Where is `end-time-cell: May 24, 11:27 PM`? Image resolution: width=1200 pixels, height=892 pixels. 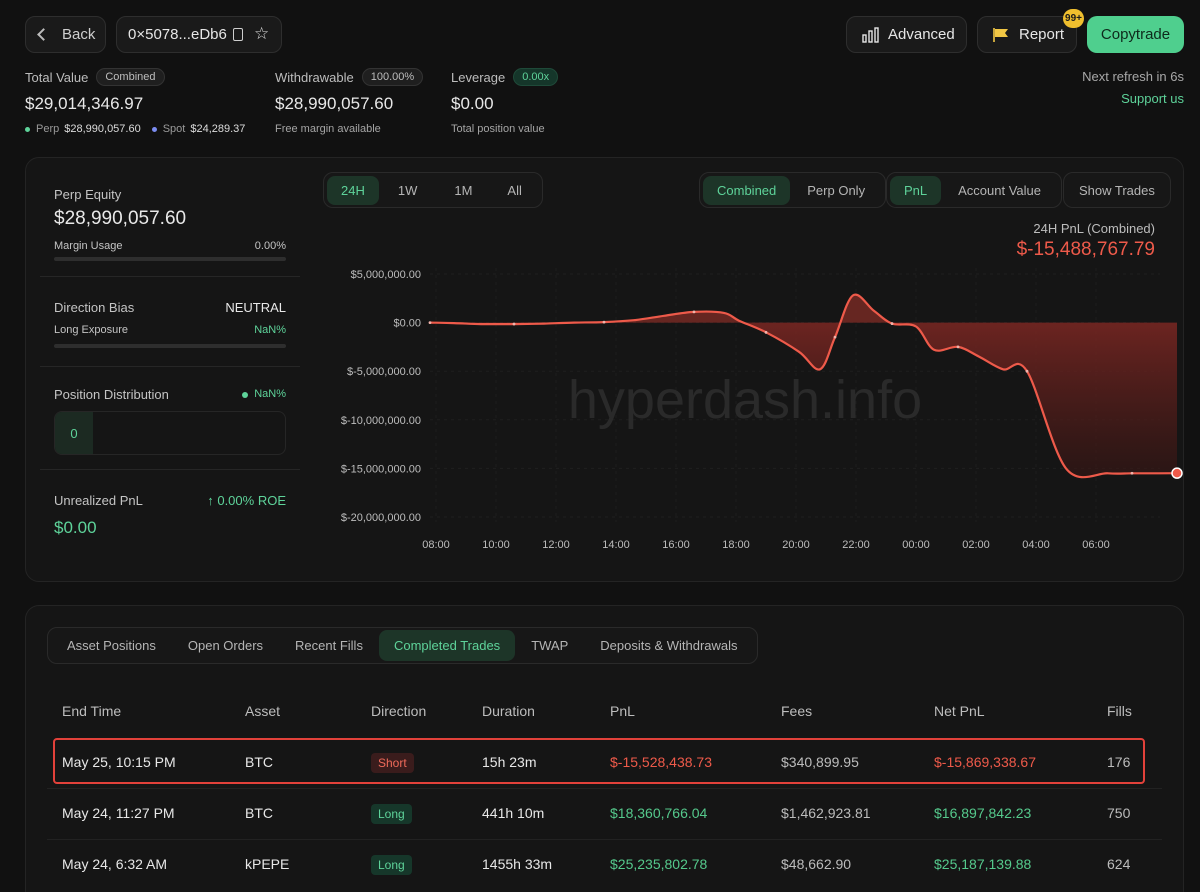
end-time-cell: May 24, 11:27 PM is located at coordinates (118, 813).